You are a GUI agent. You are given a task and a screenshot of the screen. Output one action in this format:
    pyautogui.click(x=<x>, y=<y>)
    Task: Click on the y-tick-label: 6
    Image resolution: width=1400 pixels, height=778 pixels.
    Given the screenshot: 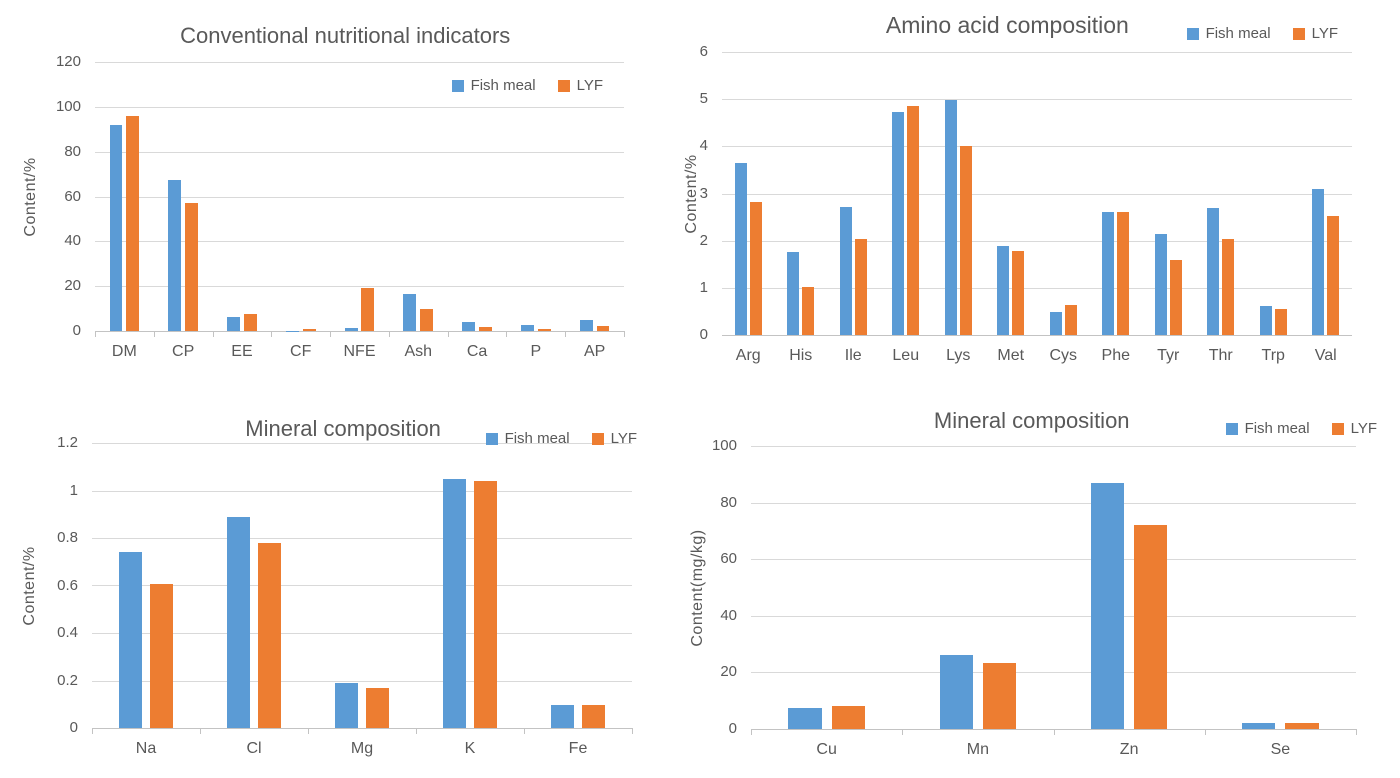 What is the action you would take?
    pyautogui.click(x=703, y=51)
    